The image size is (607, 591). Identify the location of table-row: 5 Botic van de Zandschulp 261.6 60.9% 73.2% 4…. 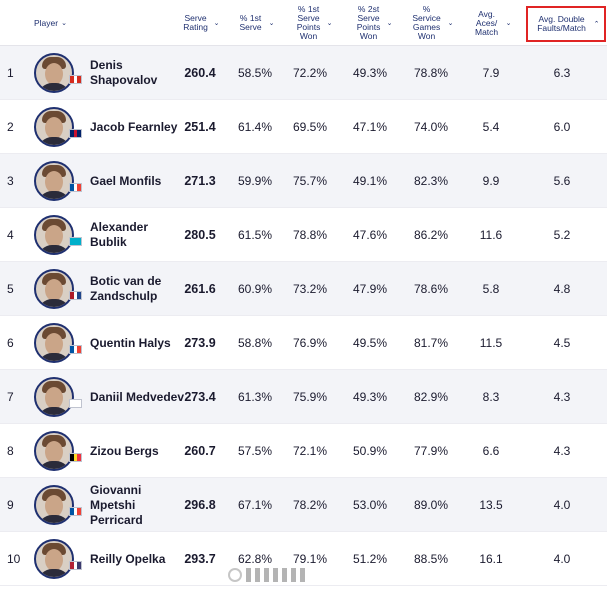
(303, 289).